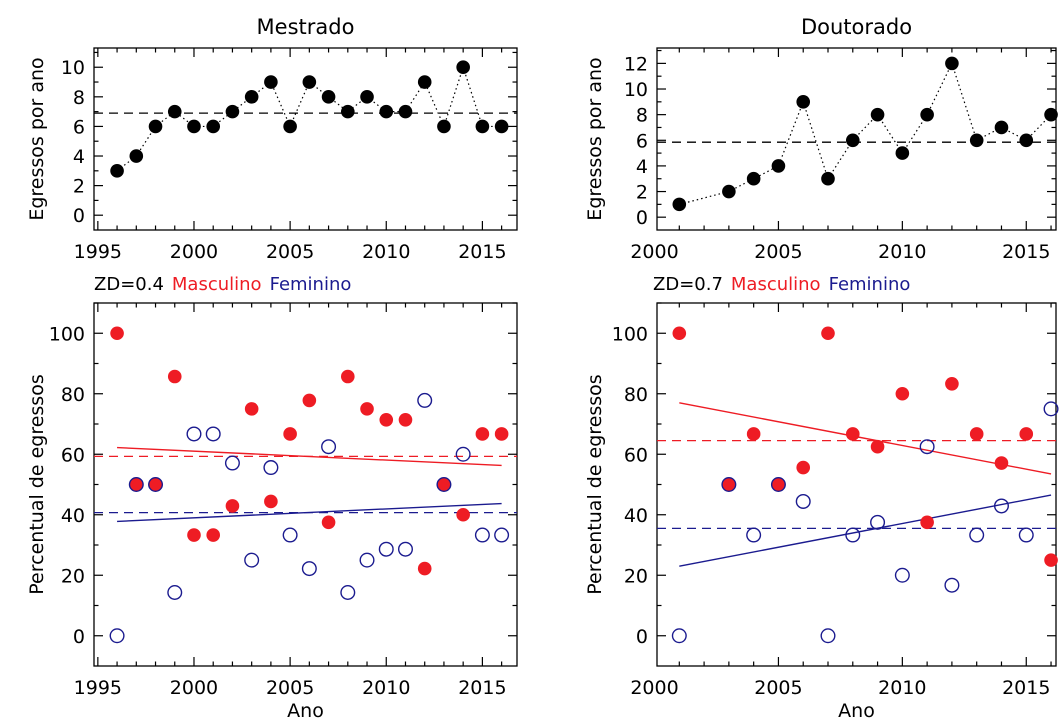 Image resolution: width=1062 pixels, height=728 pixels. I want to click on panel-title: Mestrado, so click(306, 27).